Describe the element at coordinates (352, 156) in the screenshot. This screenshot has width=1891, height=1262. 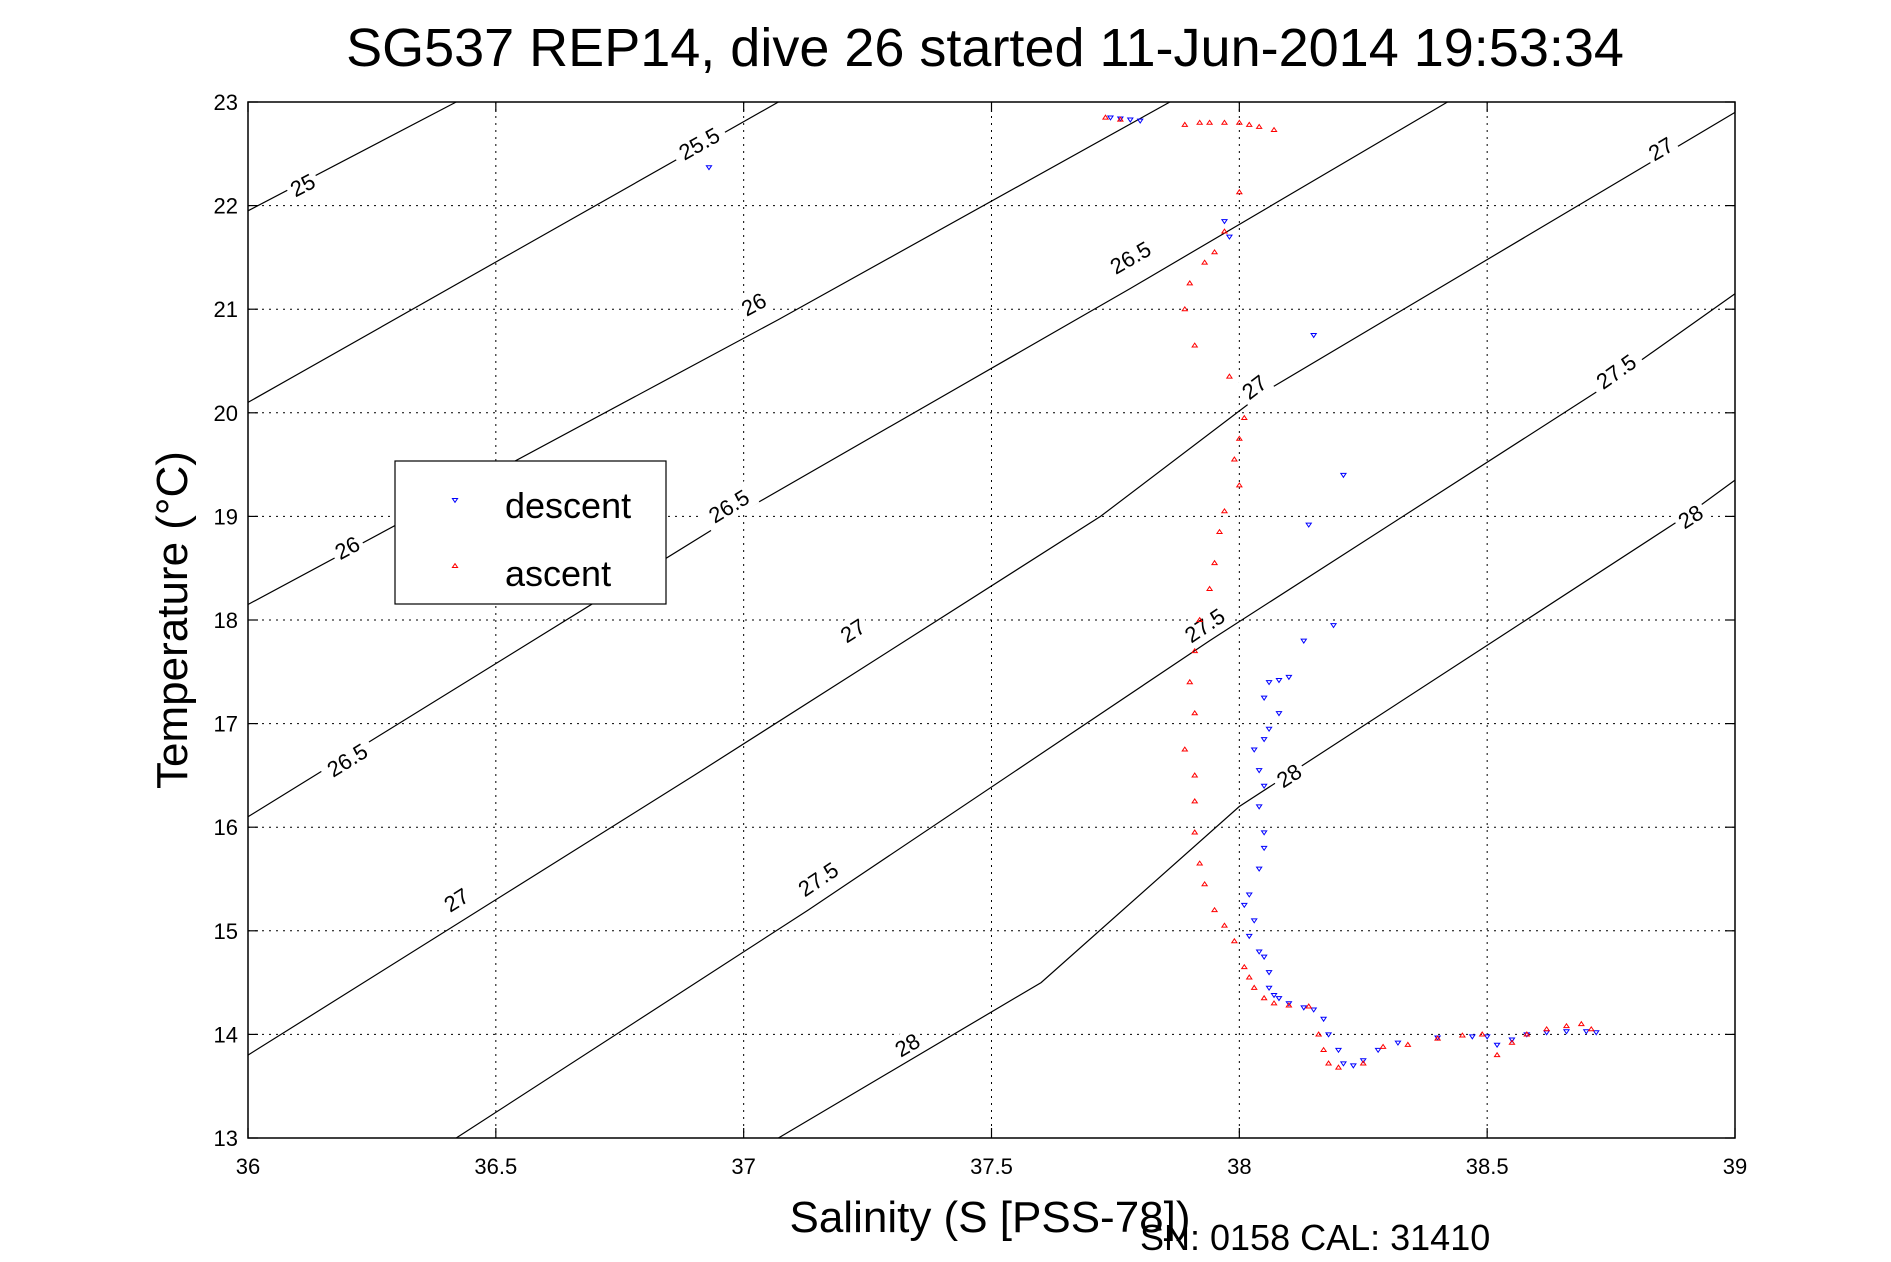
I see `density-contour-line` at that location.